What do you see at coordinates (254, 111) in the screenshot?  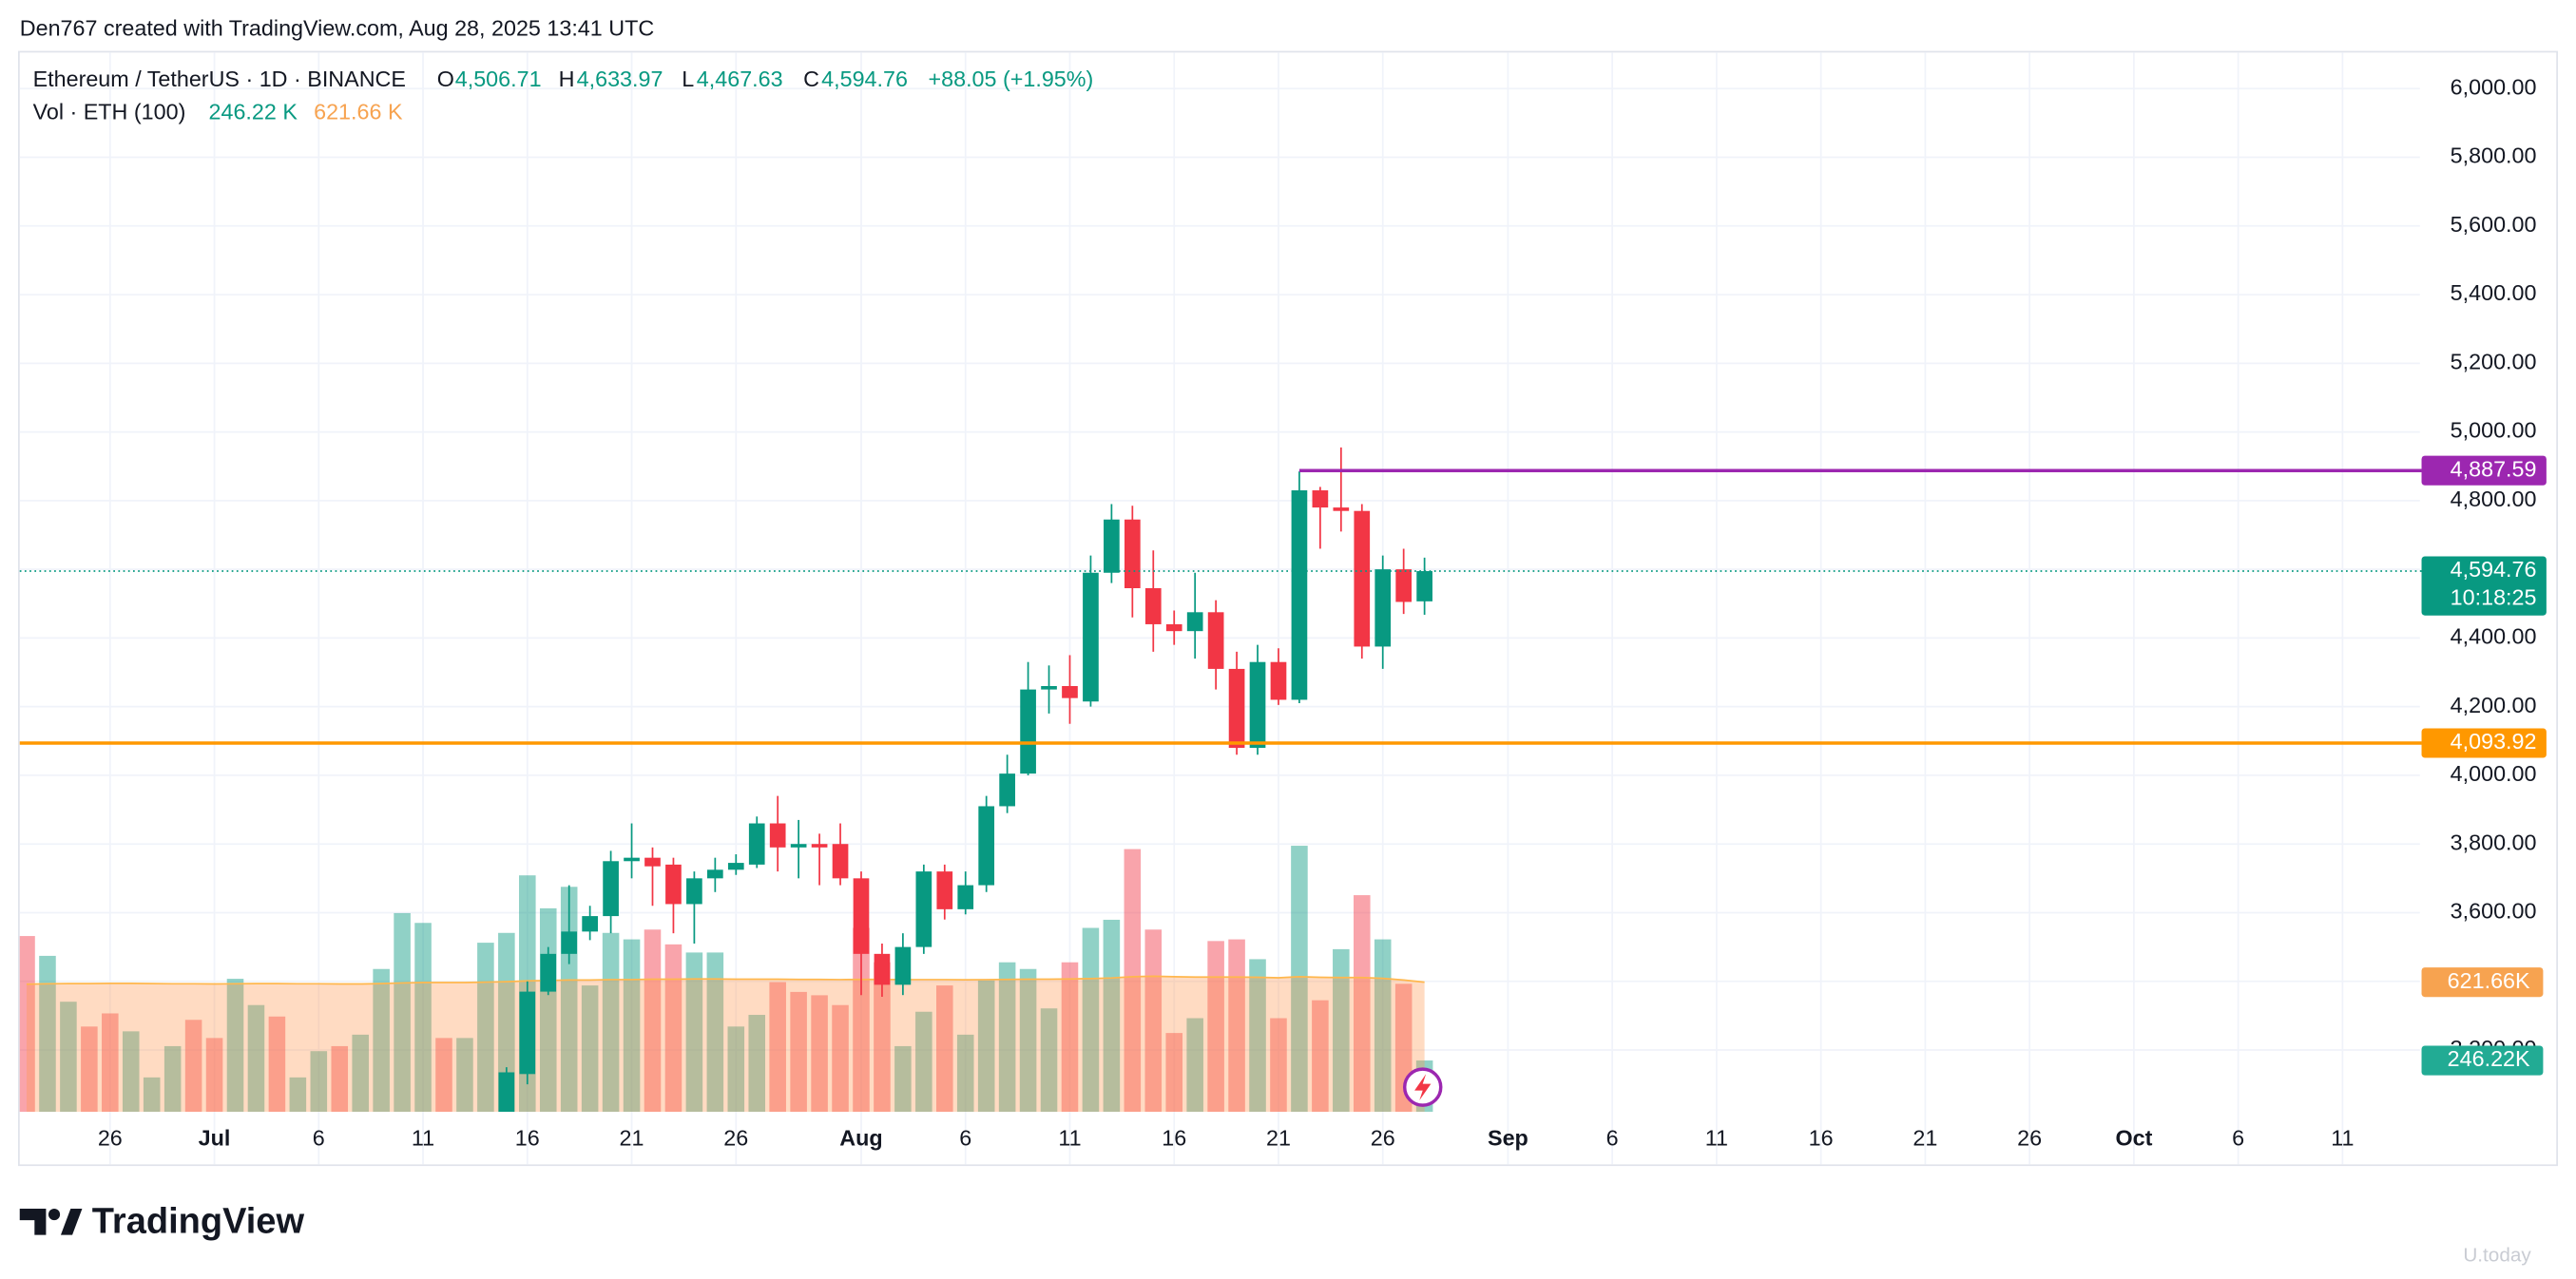 I see `volume-value: 246.22 K` at bounding box center [254, 111].